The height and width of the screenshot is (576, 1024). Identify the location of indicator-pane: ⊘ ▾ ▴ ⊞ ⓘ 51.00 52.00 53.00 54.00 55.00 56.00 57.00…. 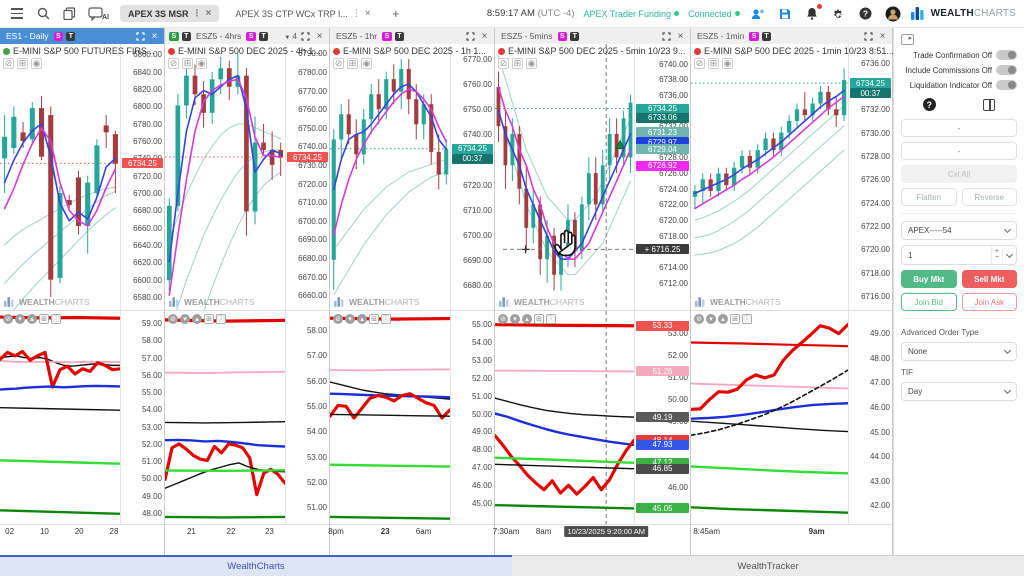
(246, 417).